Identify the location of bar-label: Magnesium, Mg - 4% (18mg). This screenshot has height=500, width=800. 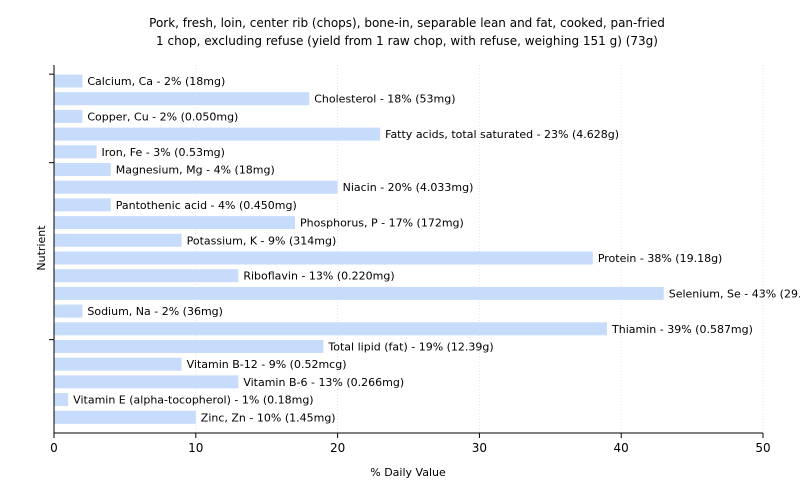
(195, 170).